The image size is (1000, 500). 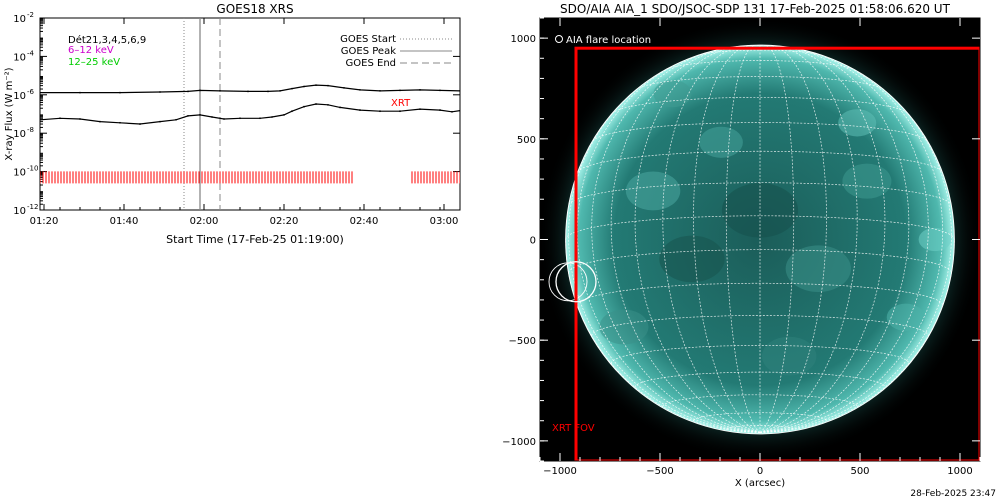 I want to click on lc-ytick-exp-4: -4, so click(x=31, y=53).